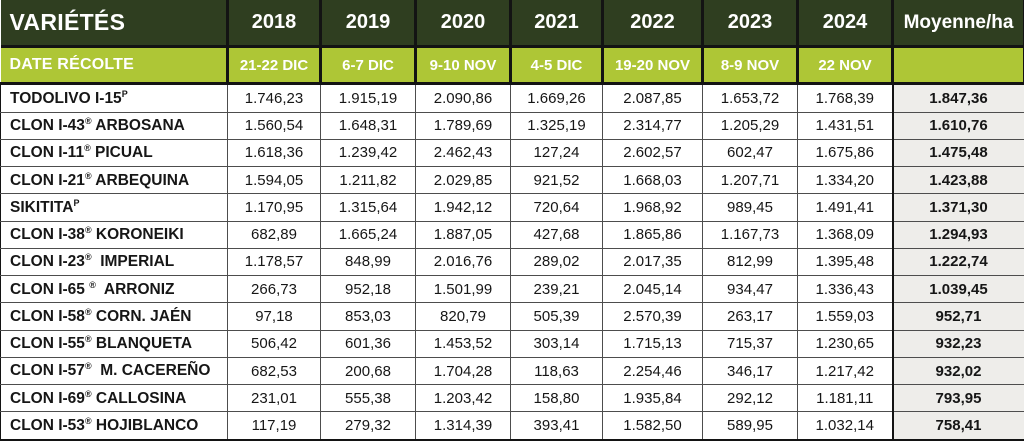 The height and width of the screenshot is (441, 1024). Describe the element at coordinates (47, 398) in the screenshot. I see `variety-name-text: CLON I-69` at that location.